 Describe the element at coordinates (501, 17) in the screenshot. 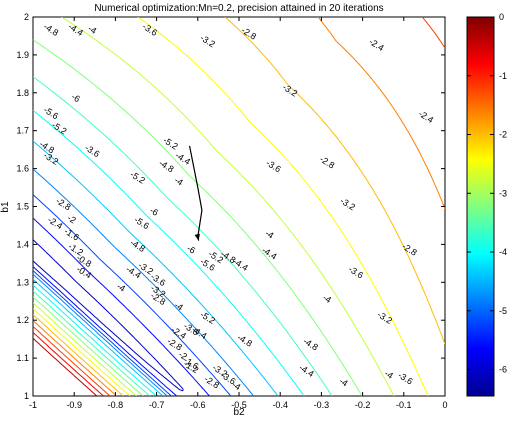

I see `colorbar-tick-label: 0` at that location.